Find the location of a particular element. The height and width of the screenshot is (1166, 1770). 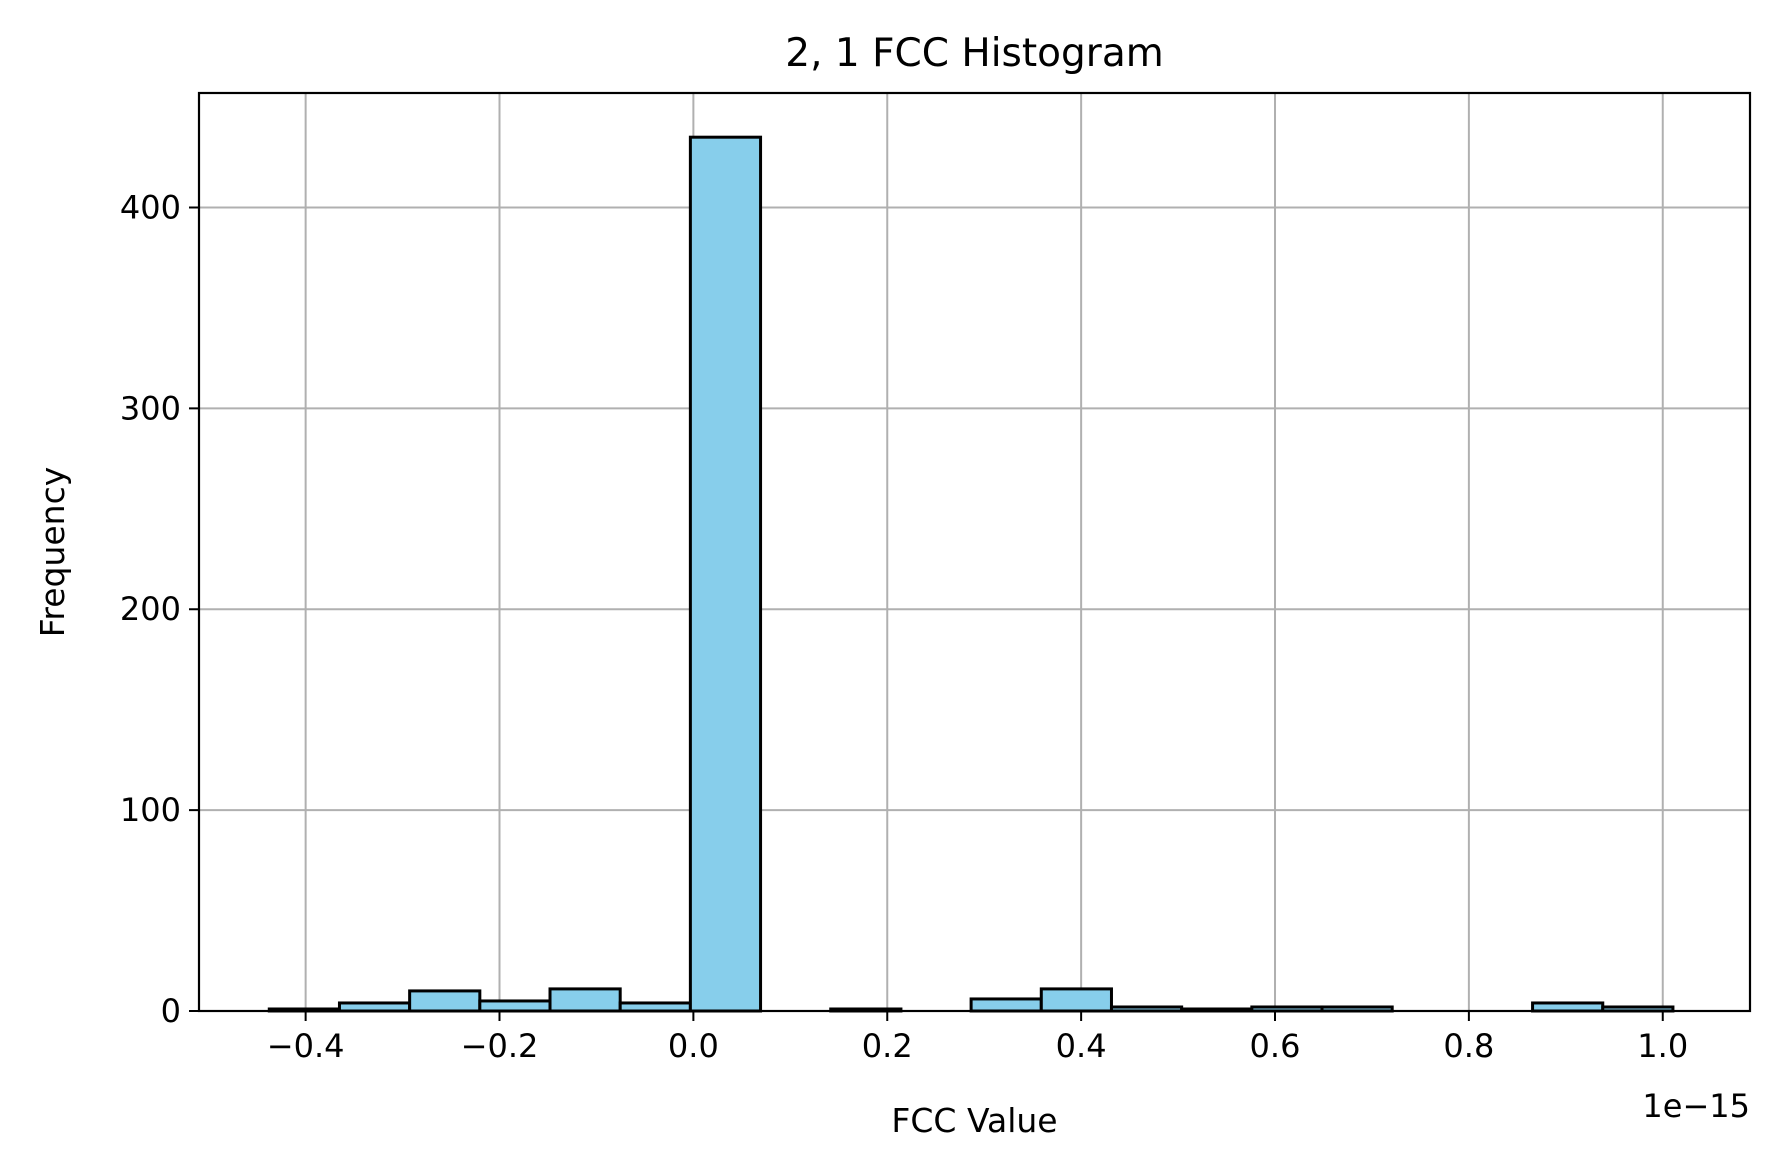

x-tick-label-6: 0.8 is located at coordinates (1468, 1046).